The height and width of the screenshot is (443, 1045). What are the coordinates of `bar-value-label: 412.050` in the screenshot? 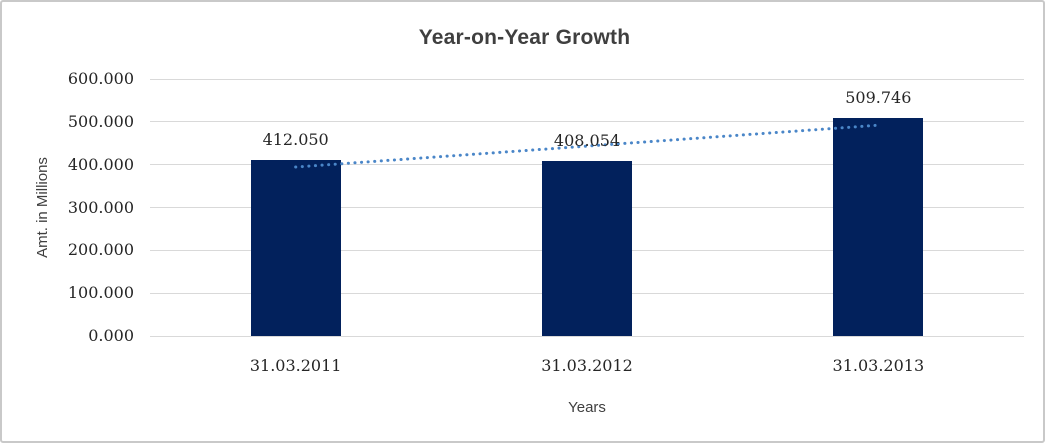 It's located at (295, 139).